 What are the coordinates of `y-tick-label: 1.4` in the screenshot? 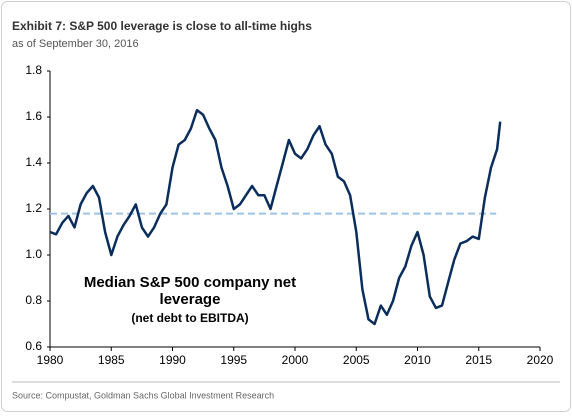 It's located at (33, 162).